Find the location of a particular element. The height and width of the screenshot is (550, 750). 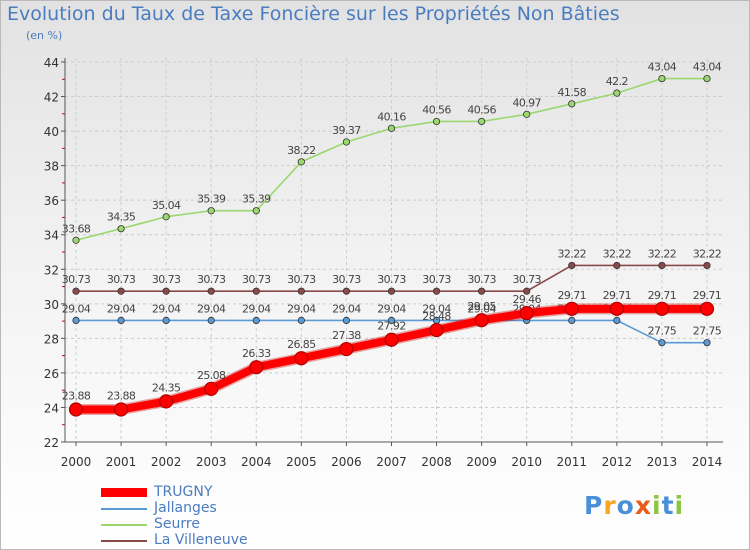

x-tick-label: 2013 is located at coordinates (662, 462).